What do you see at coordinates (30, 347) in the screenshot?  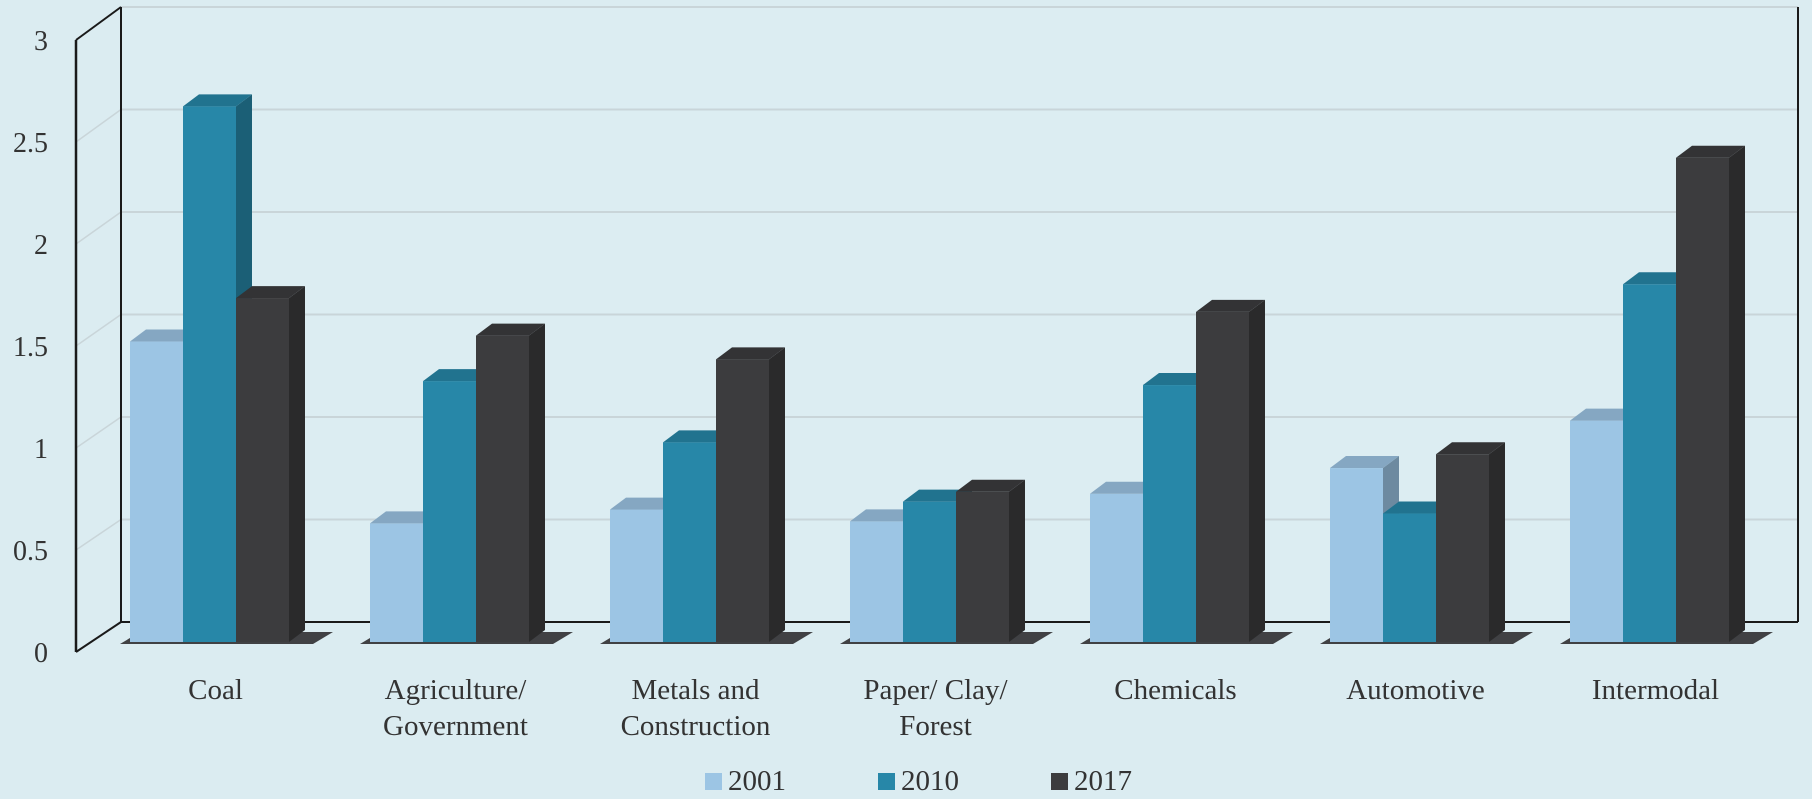 I see `y-tick-label: 1.5` at bounding box center [30, 347].